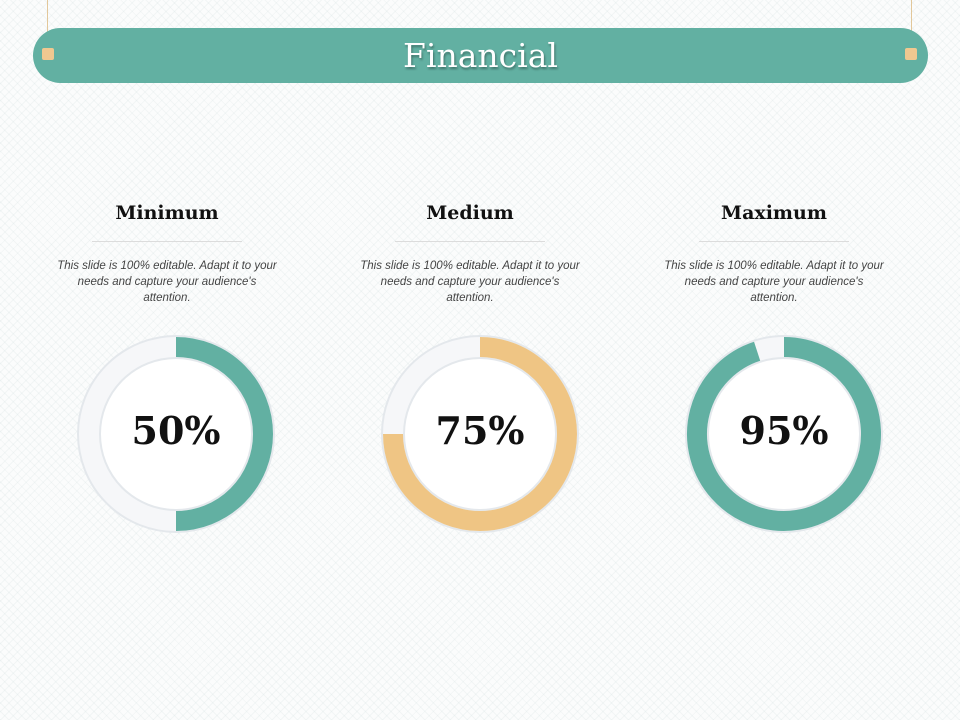 This screenshot has height=720, width=960. Describe the element at coordinates (774, 213) in the screenshot. I see `column-heading: Maximum` at that location.